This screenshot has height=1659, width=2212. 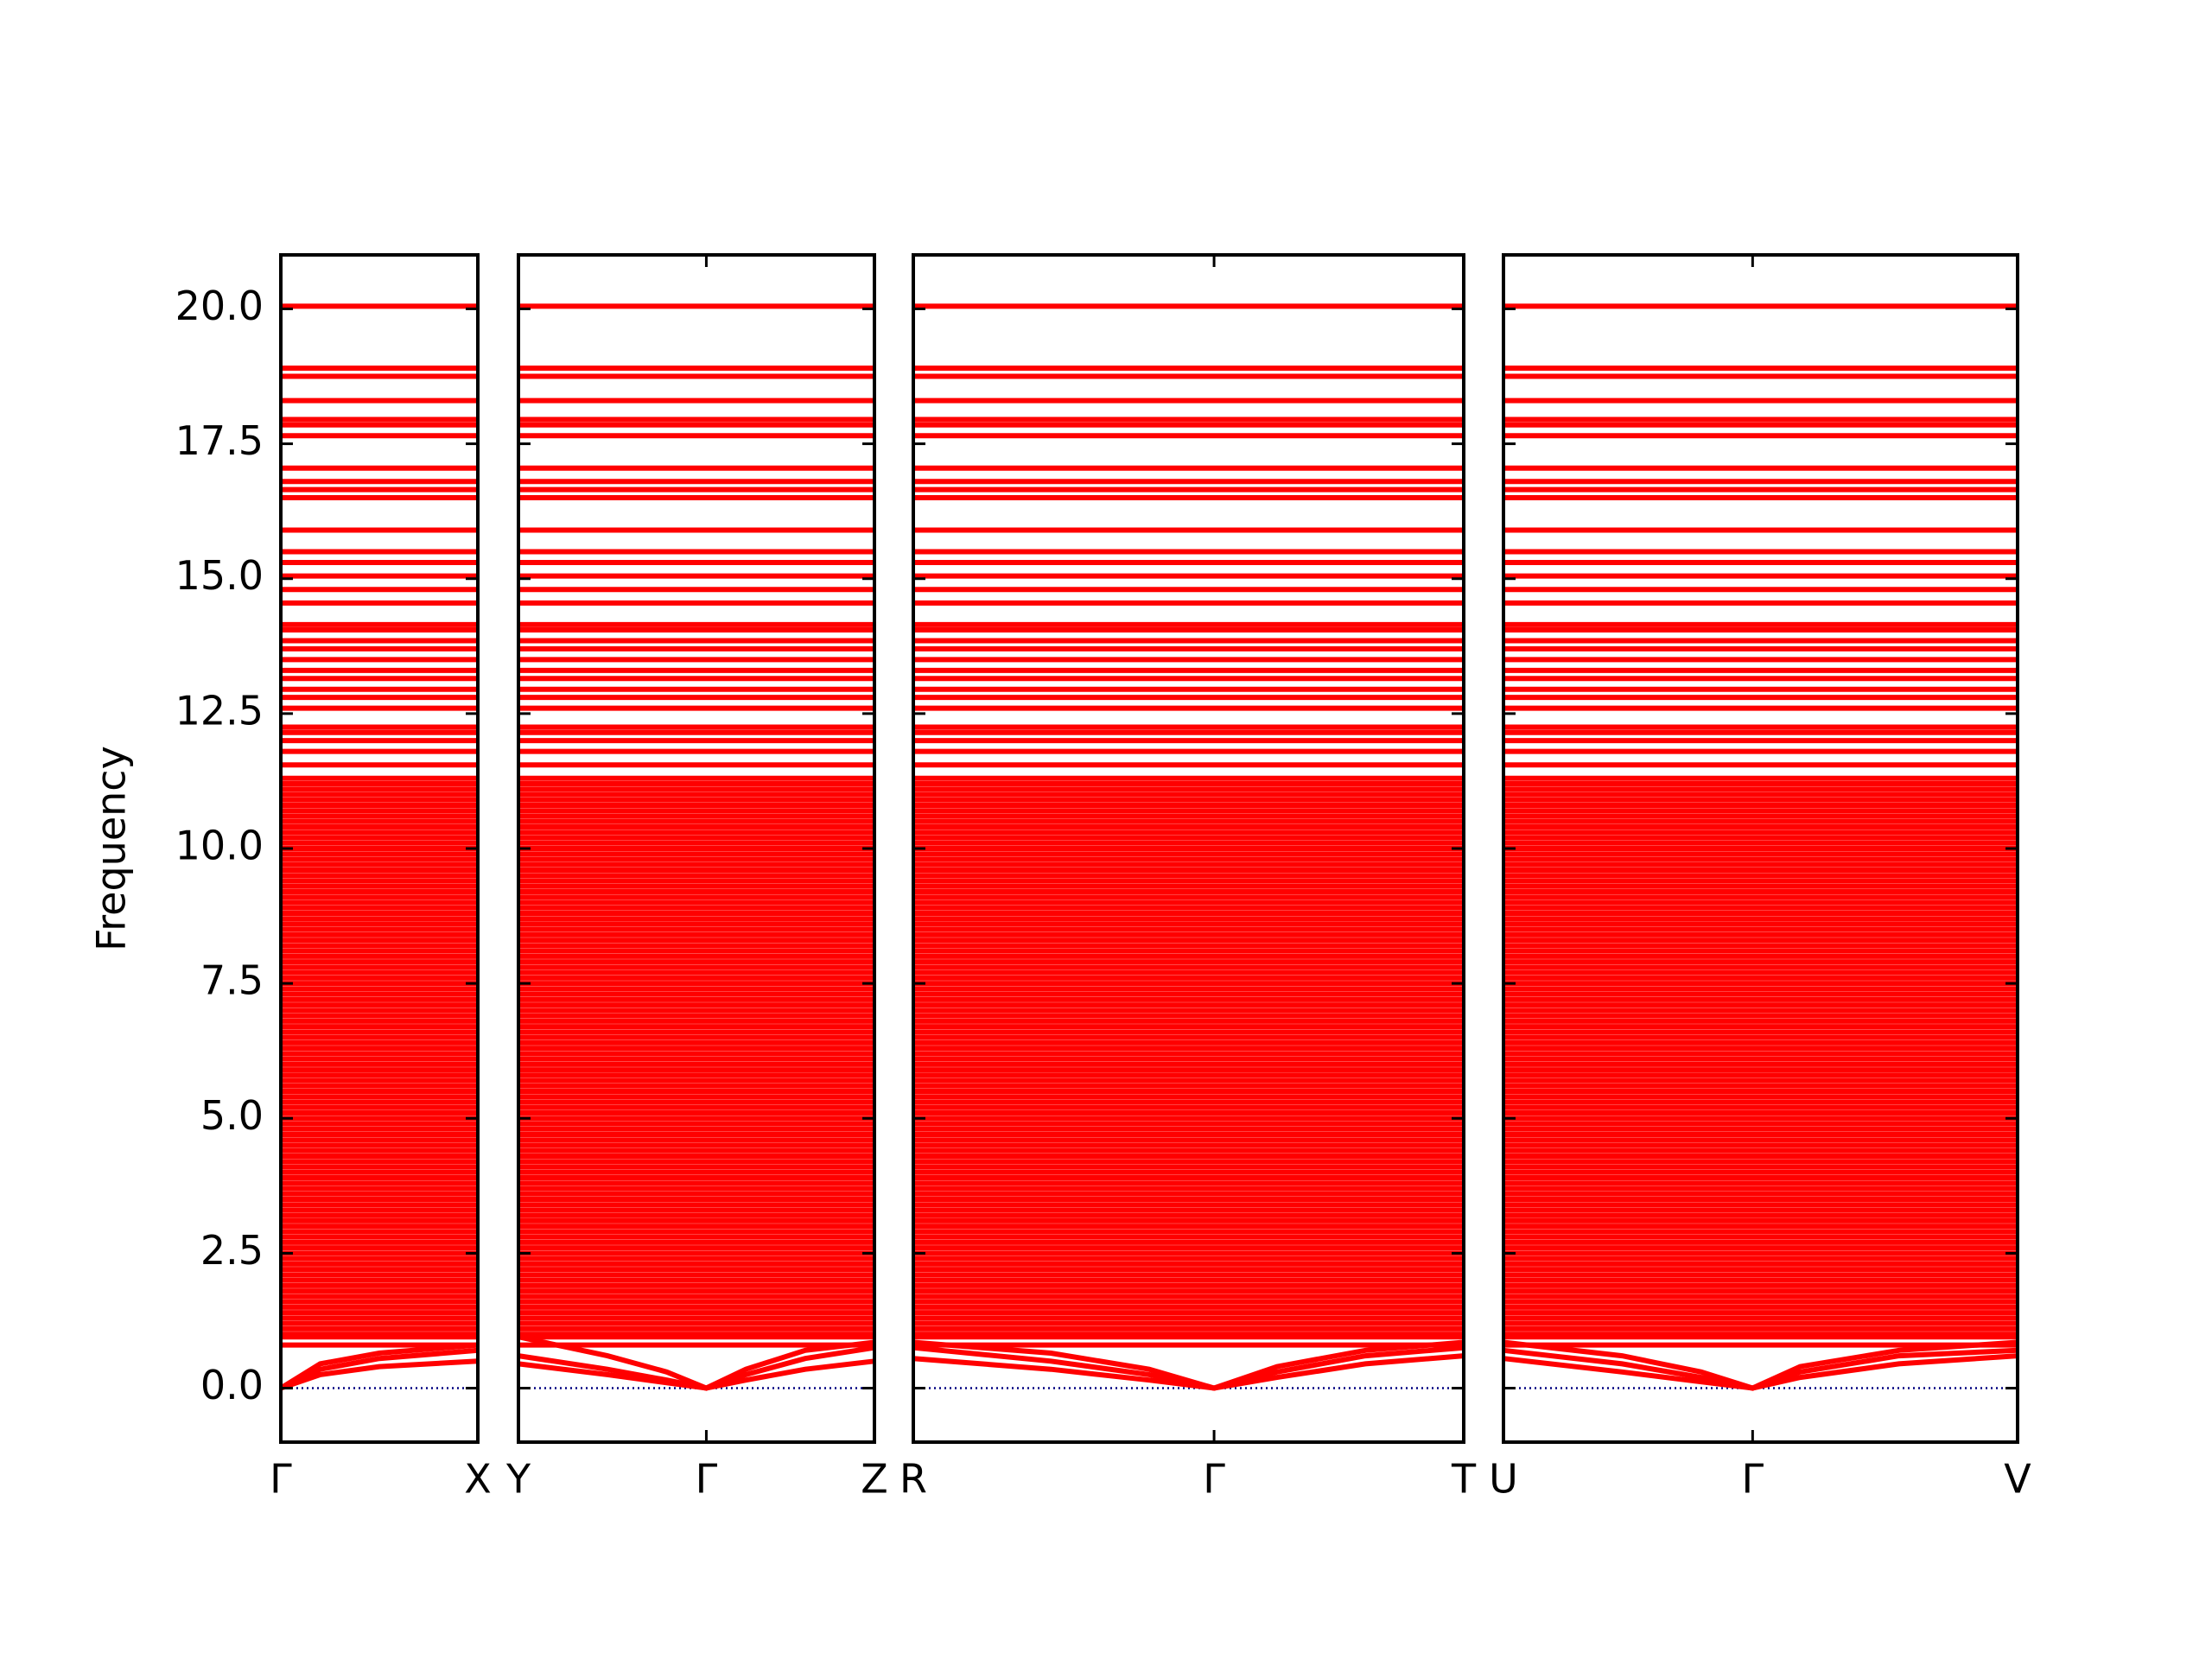 What do you see at coordinates (232, 980) in the screenshot?
I see `y-tick-label: 7.5` at bounding box center [232, 980].